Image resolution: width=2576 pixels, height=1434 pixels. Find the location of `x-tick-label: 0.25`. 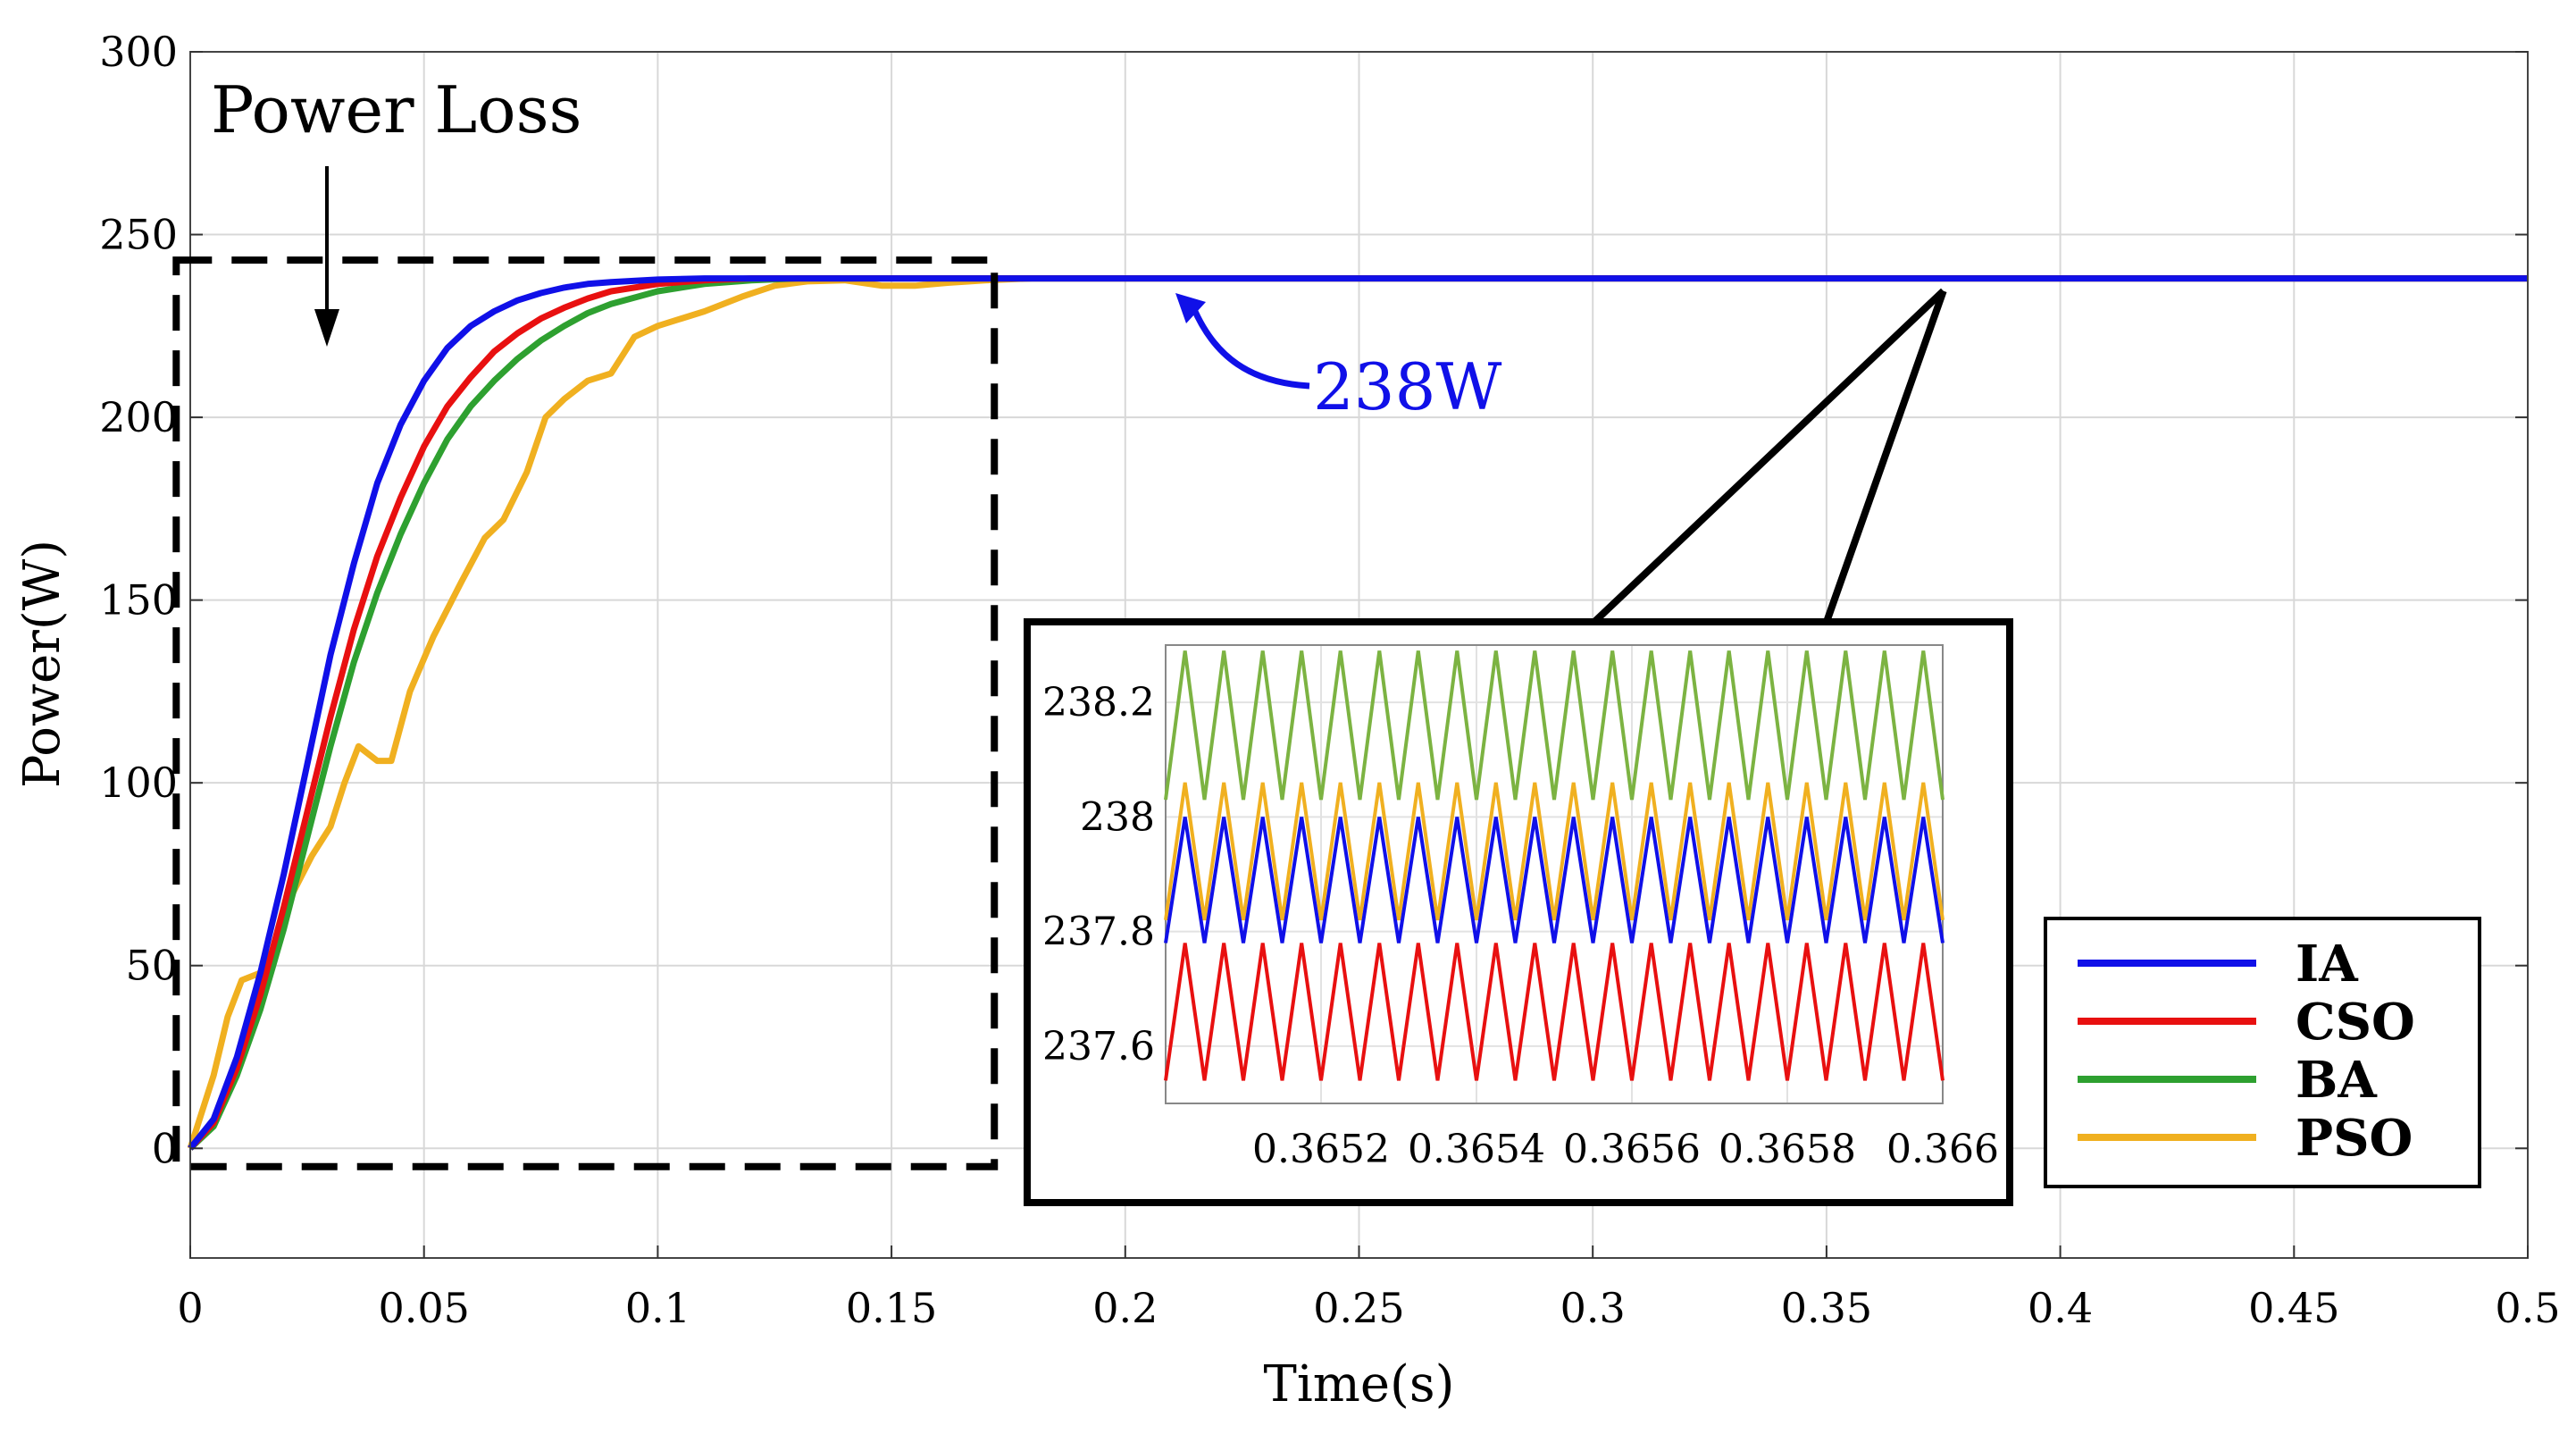

x-tick-label: 0.25 is located at coordinates (1358, 1308).